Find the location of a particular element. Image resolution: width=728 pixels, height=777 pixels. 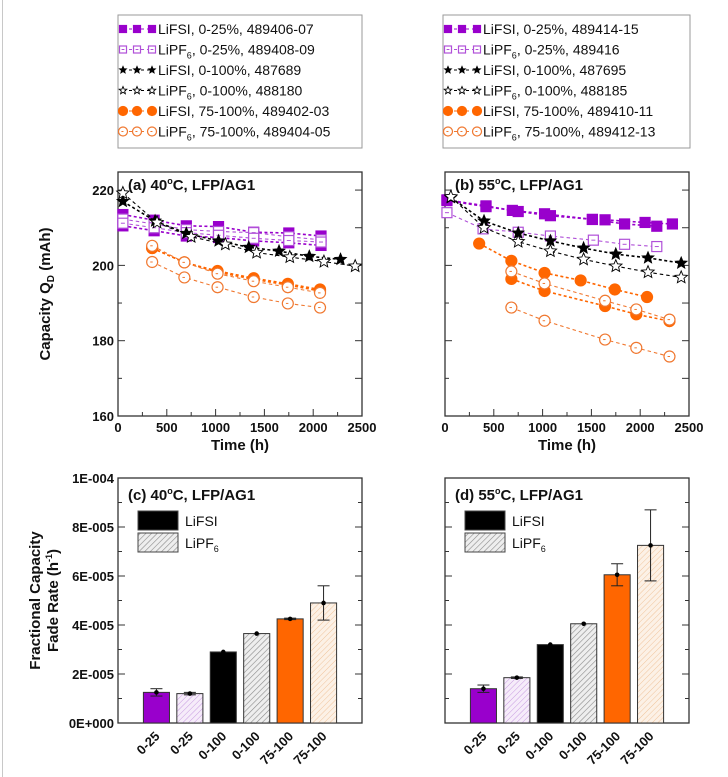

legend-label: LiFSI, 0-100%, 487695 is located at coordinates (554, 70).